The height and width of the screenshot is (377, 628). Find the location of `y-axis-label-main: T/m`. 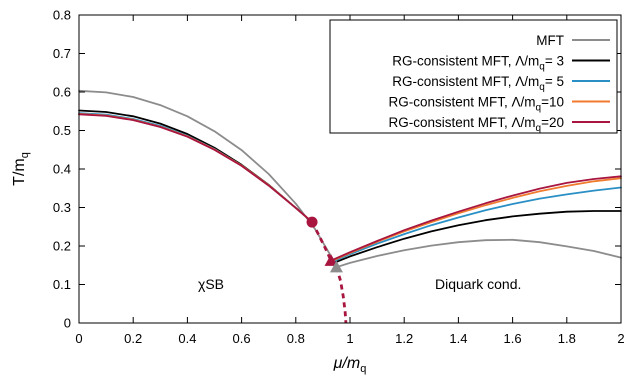

y-axis-label-main: T/m is located at coordinates (19, 172).